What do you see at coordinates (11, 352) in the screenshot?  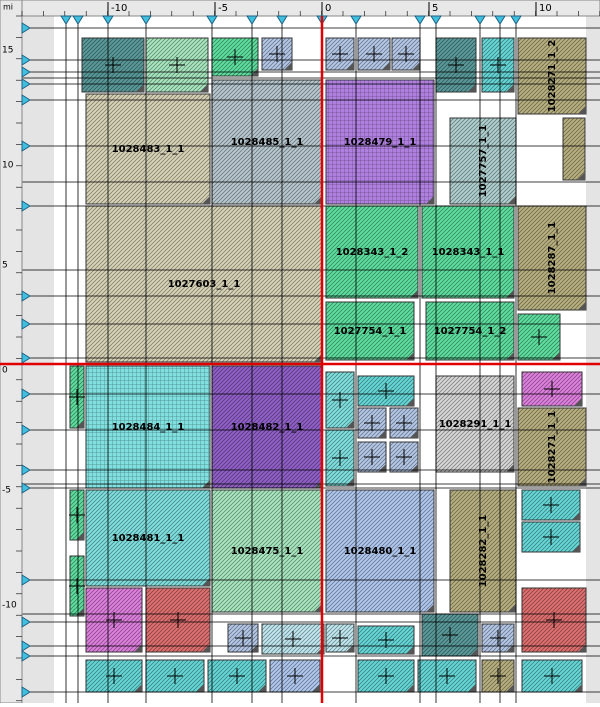 I see `left-ruler` at bounding box center [11, 352].